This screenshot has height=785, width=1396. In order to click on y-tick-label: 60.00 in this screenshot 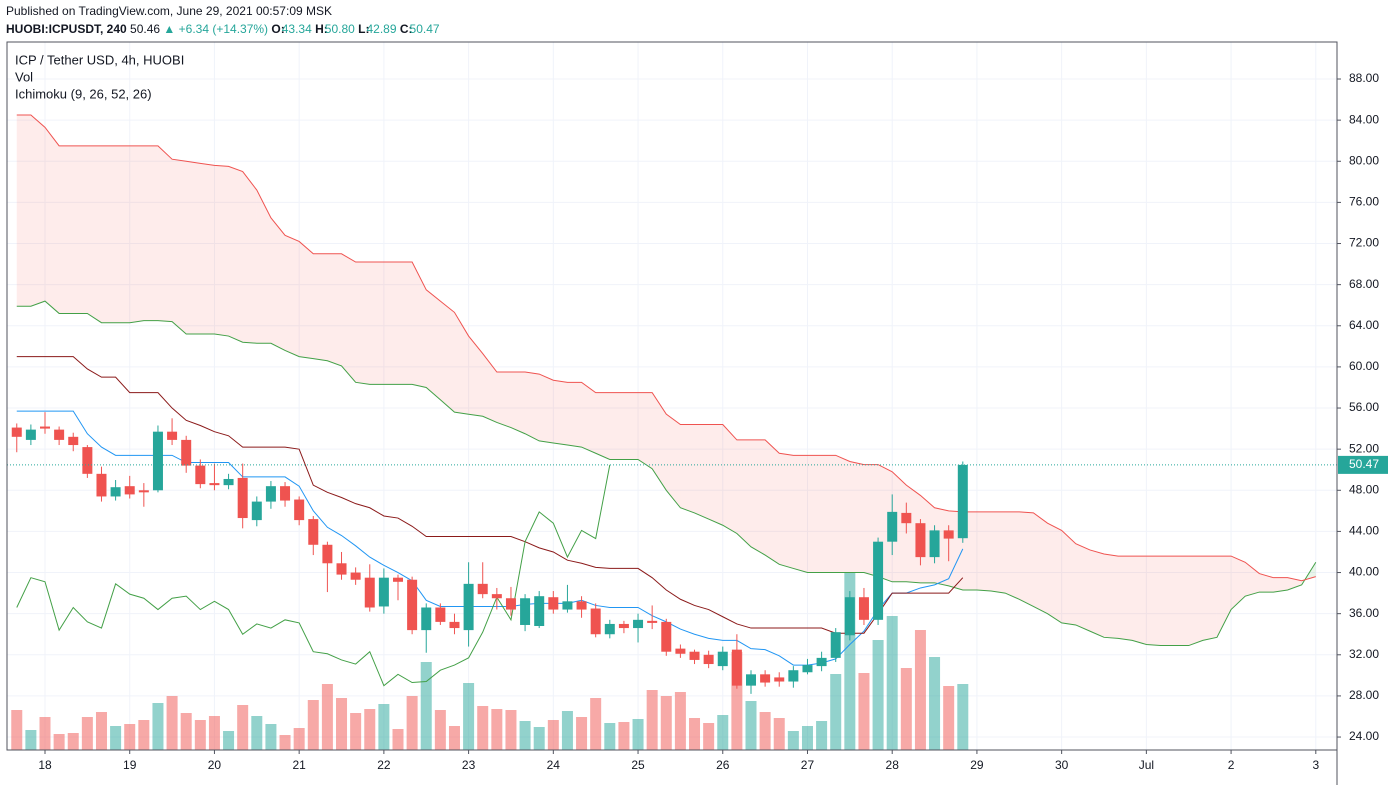, I will do `click(1364, 366)`.